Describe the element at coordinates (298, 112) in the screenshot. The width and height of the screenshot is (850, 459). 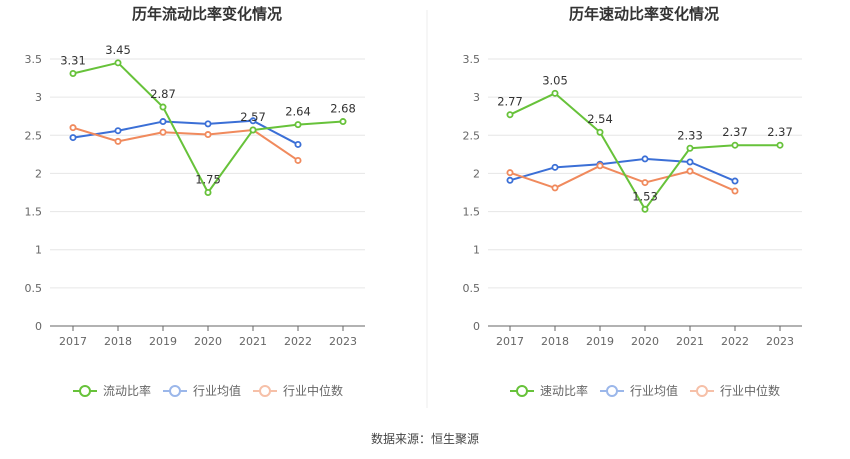
I see `data-label: 2.64` at that location.